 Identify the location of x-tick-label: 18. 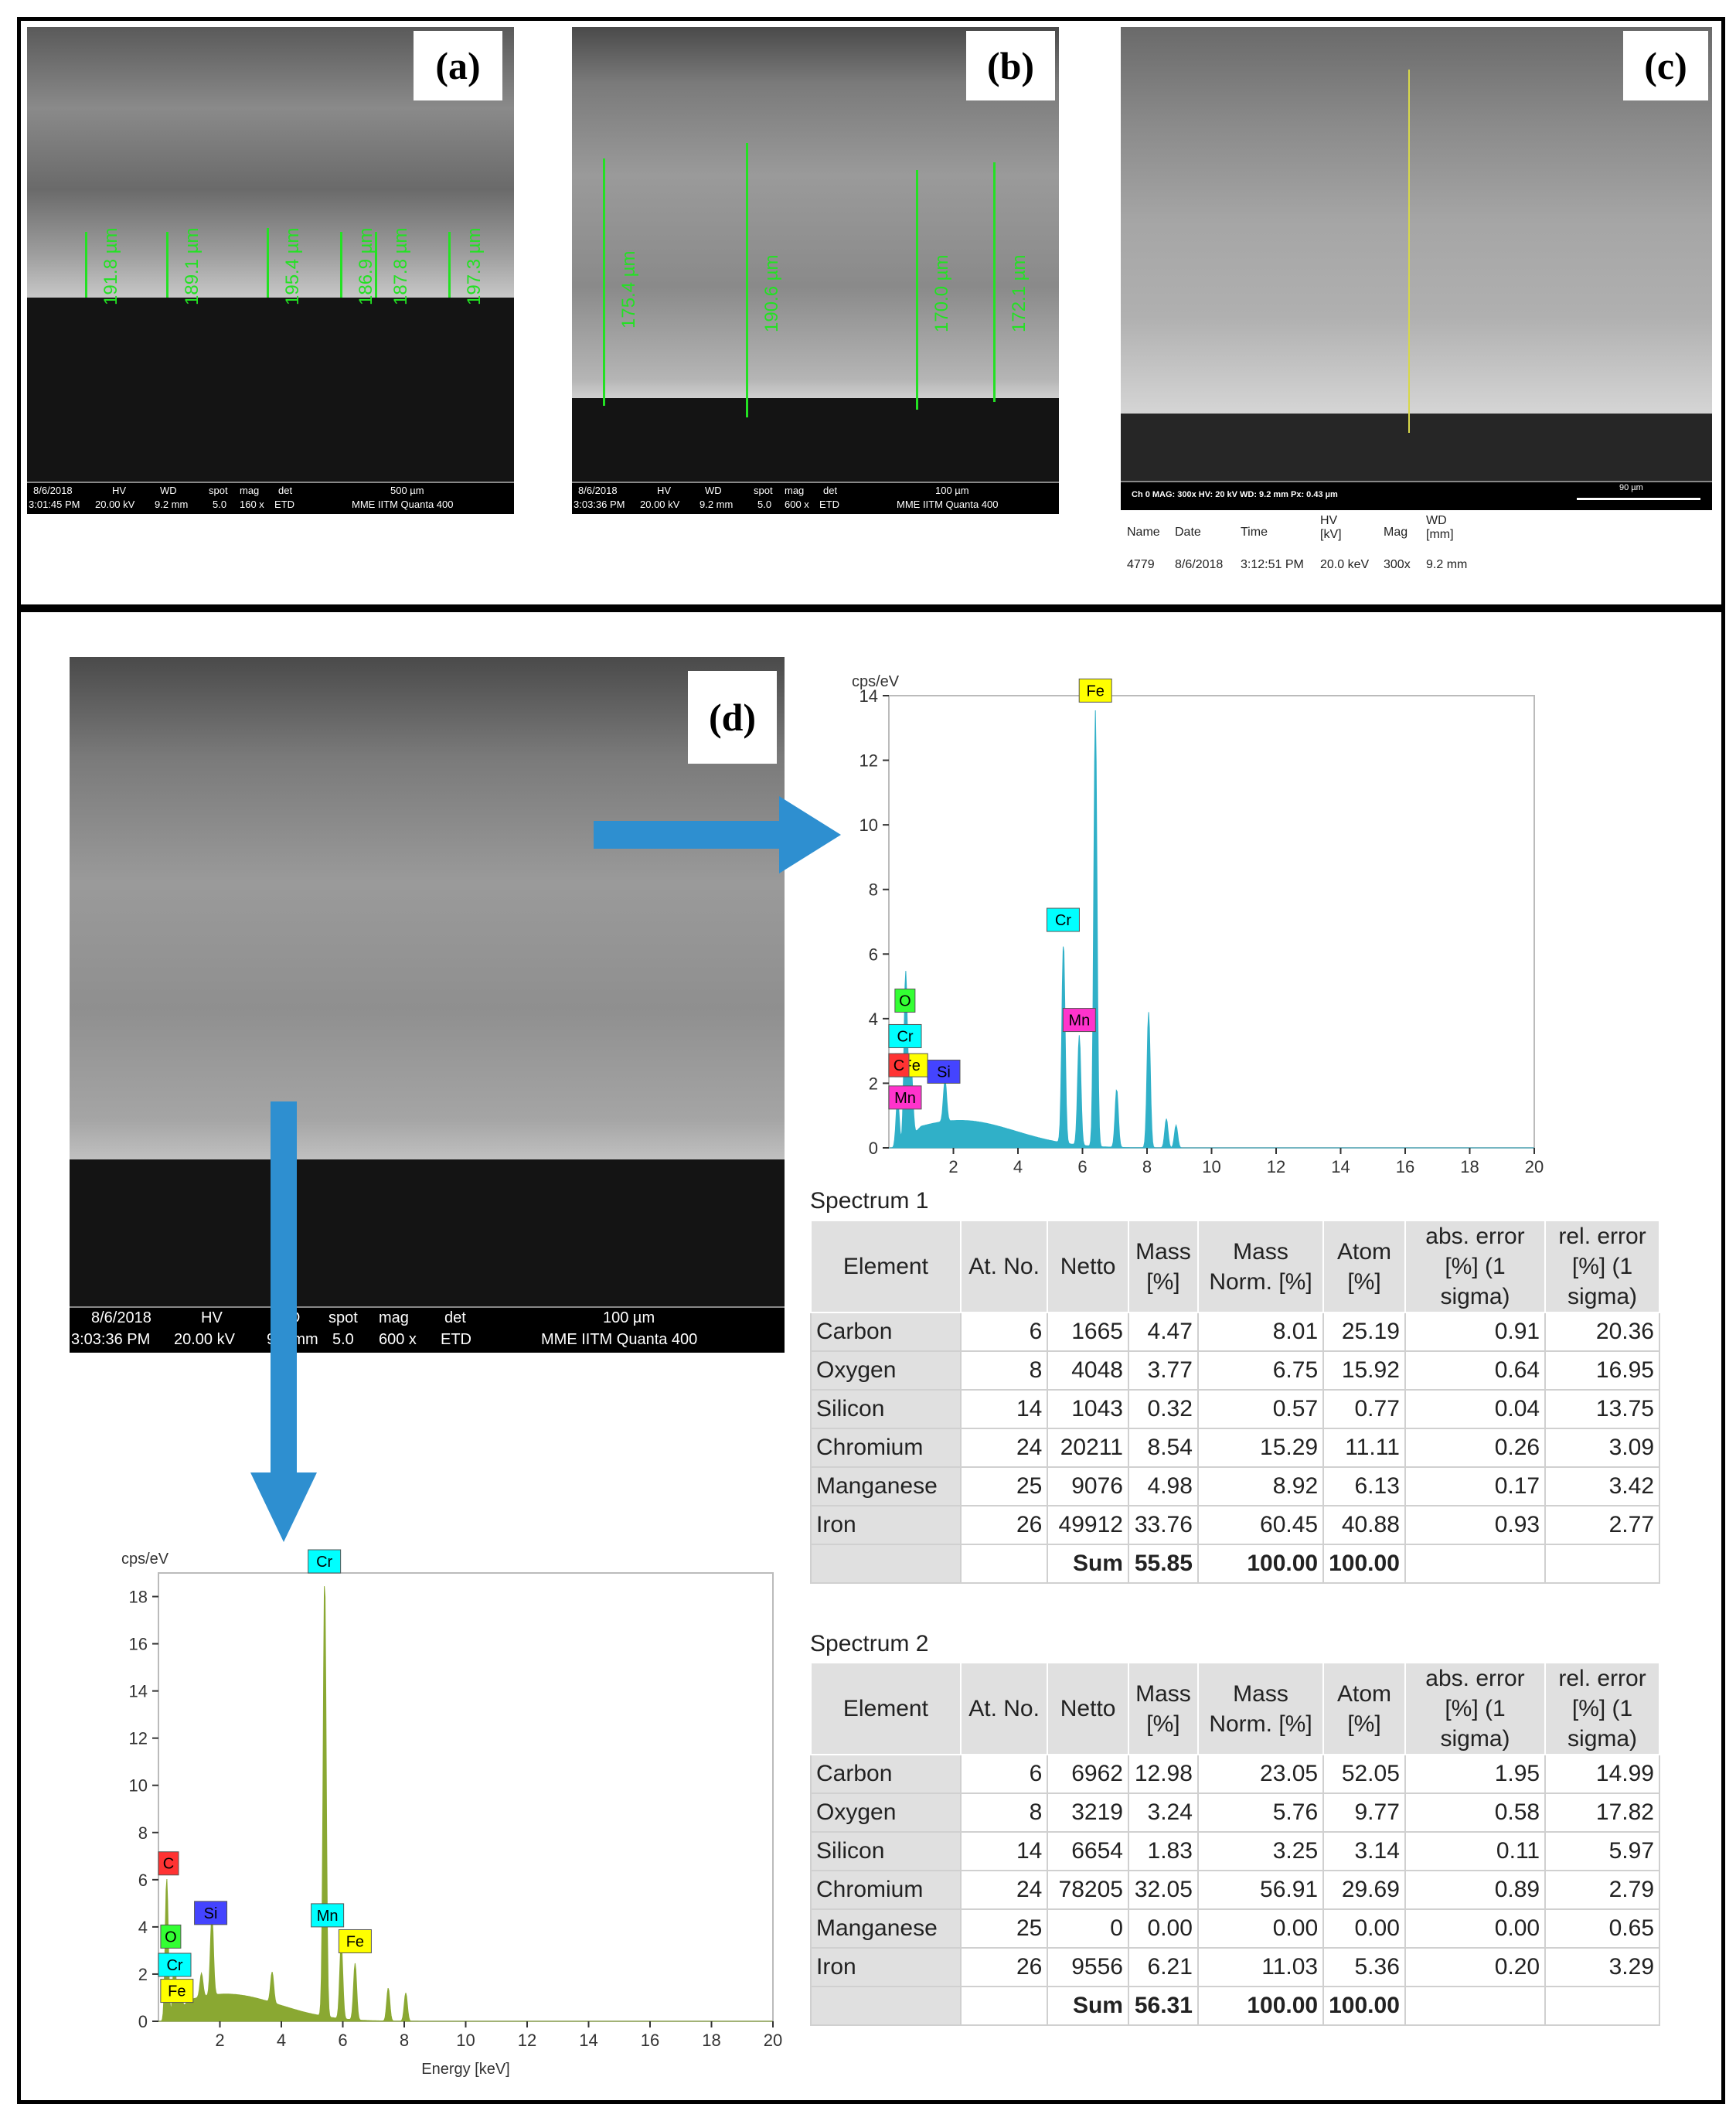
(1470, 1166).